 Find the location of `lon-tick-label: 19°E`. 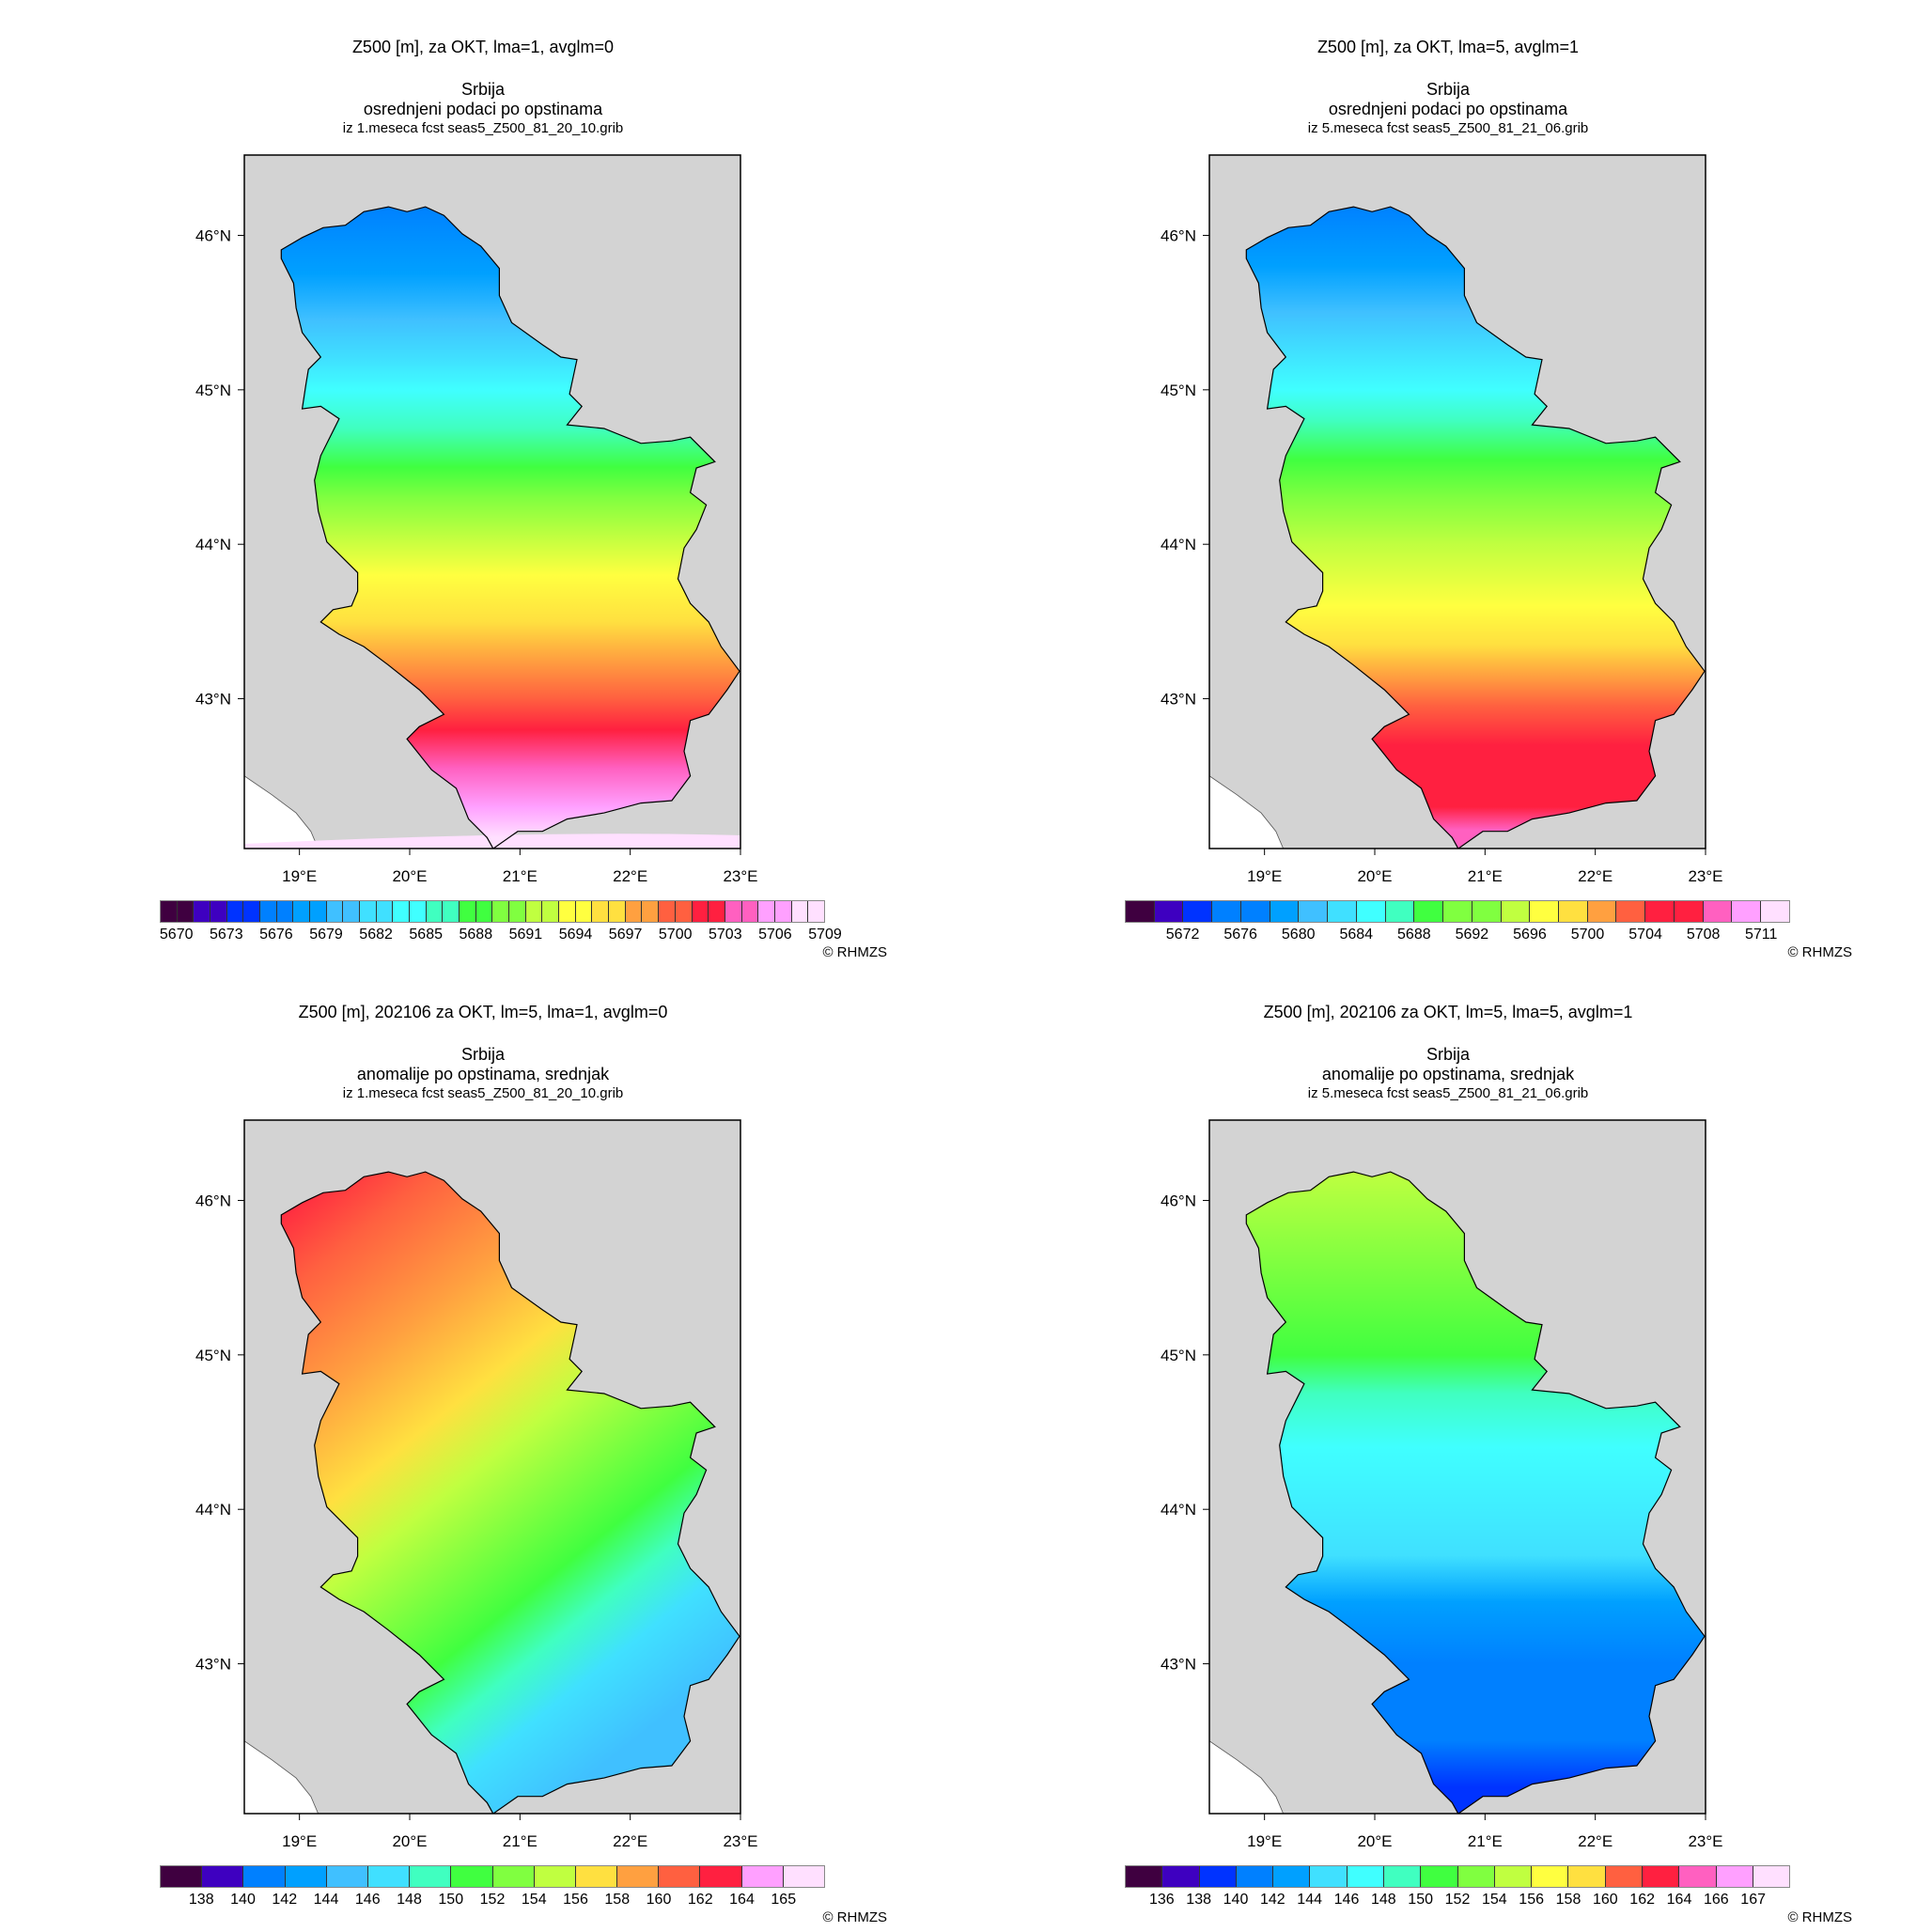

lon-tick-label: 19°E is located at coordinates (299, 876).